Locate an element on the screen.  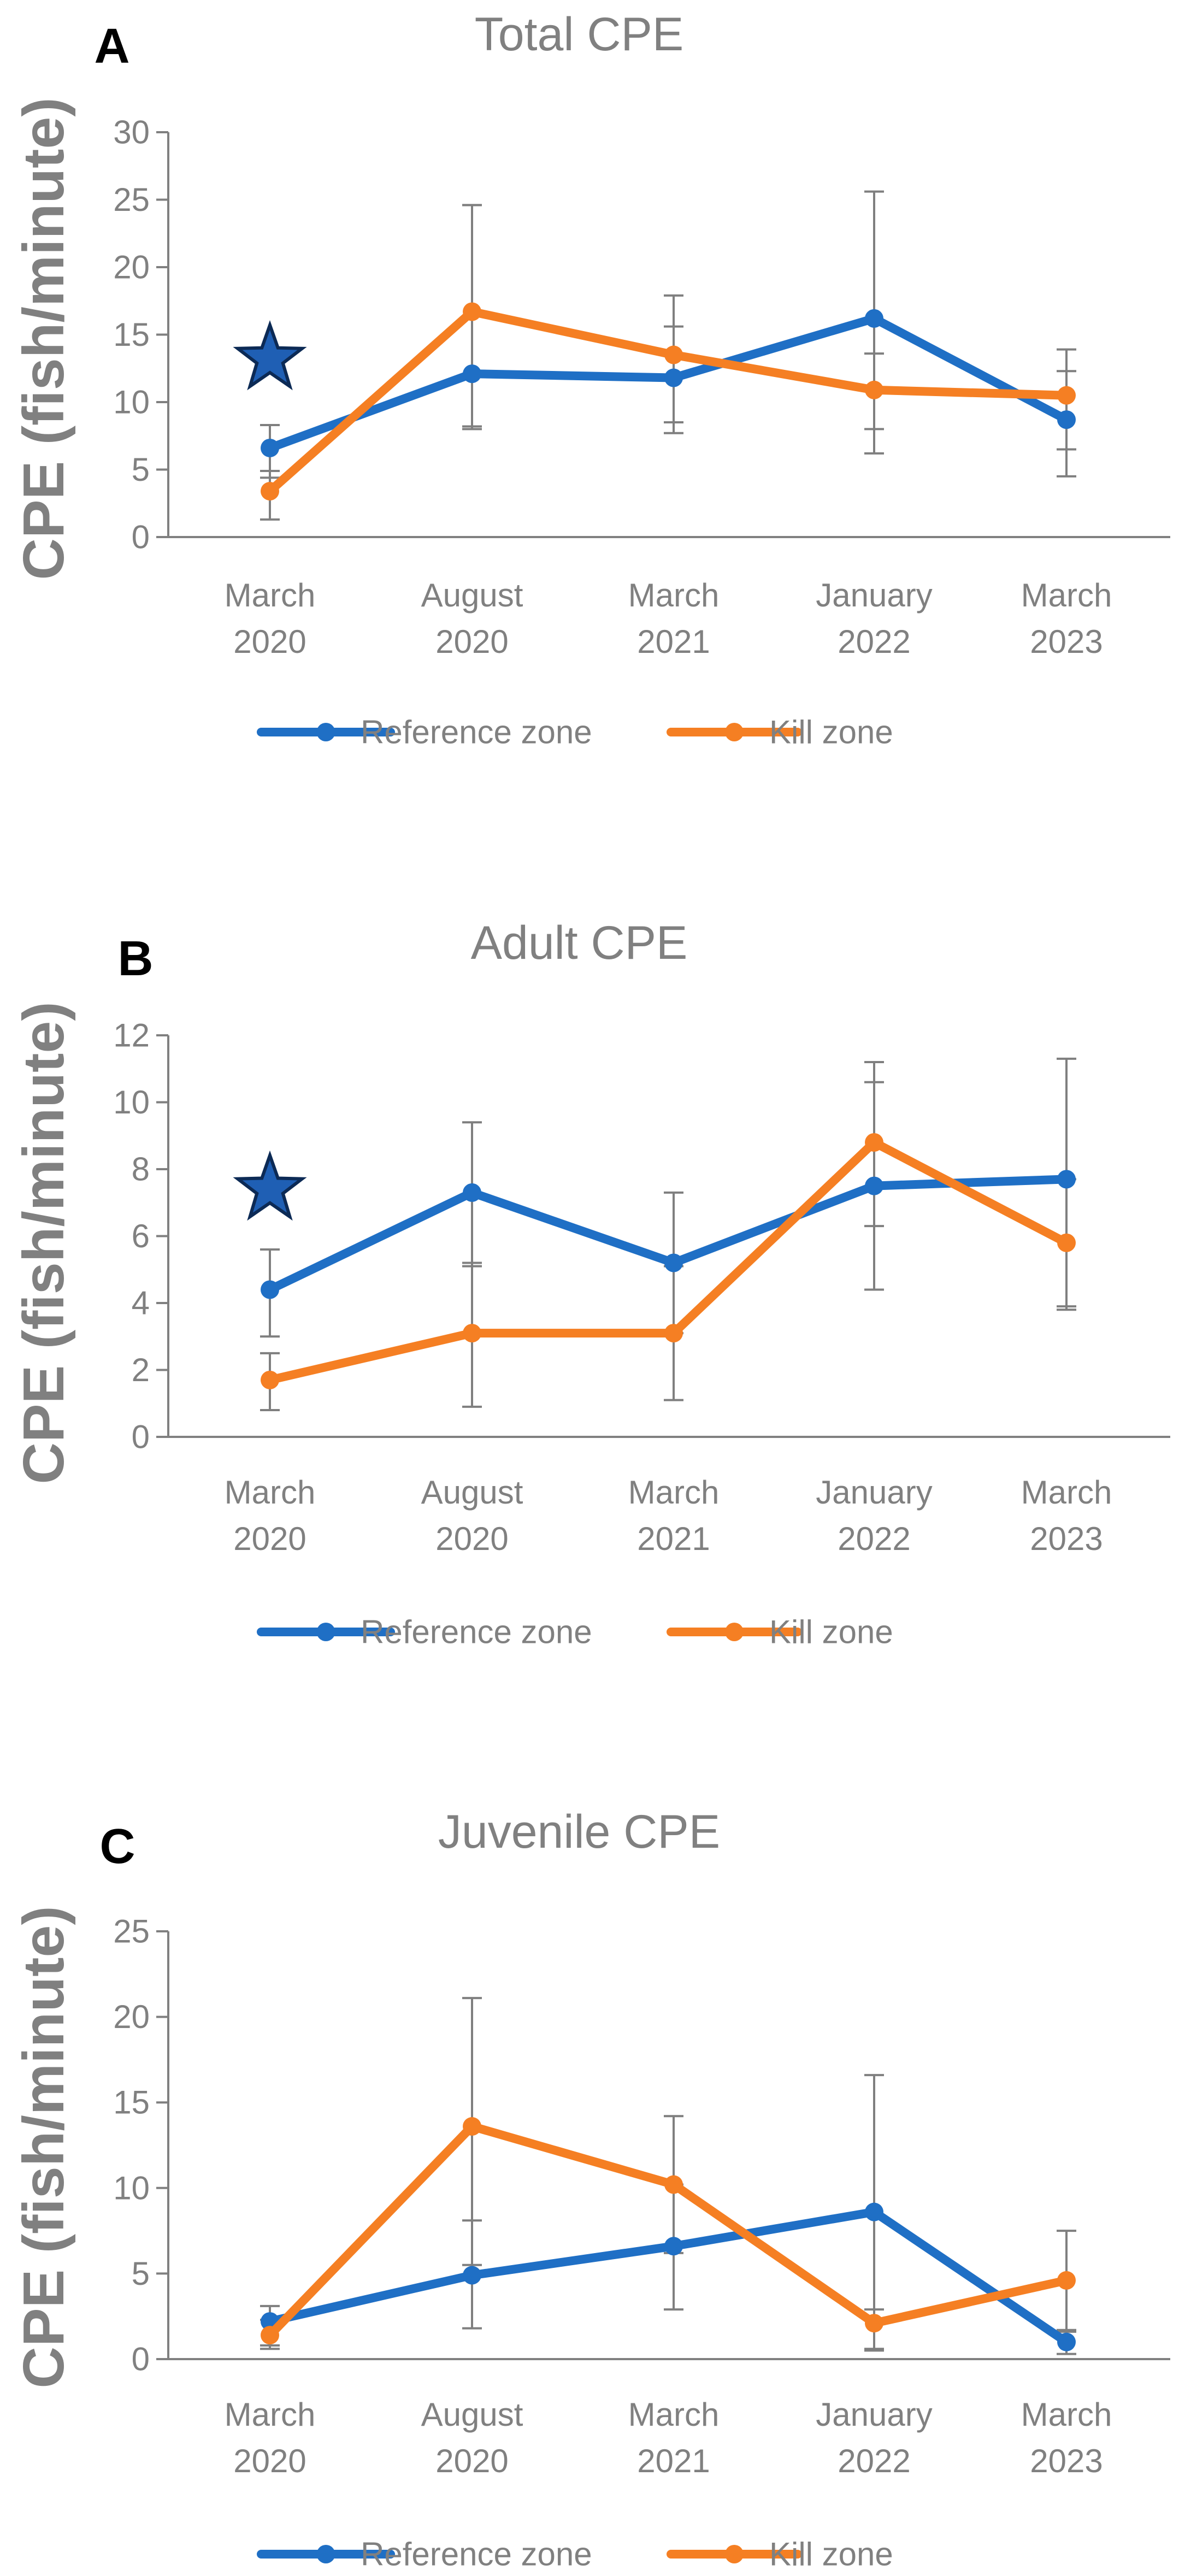
chart-title: Adult CPE is located at coordinates (579, 943).